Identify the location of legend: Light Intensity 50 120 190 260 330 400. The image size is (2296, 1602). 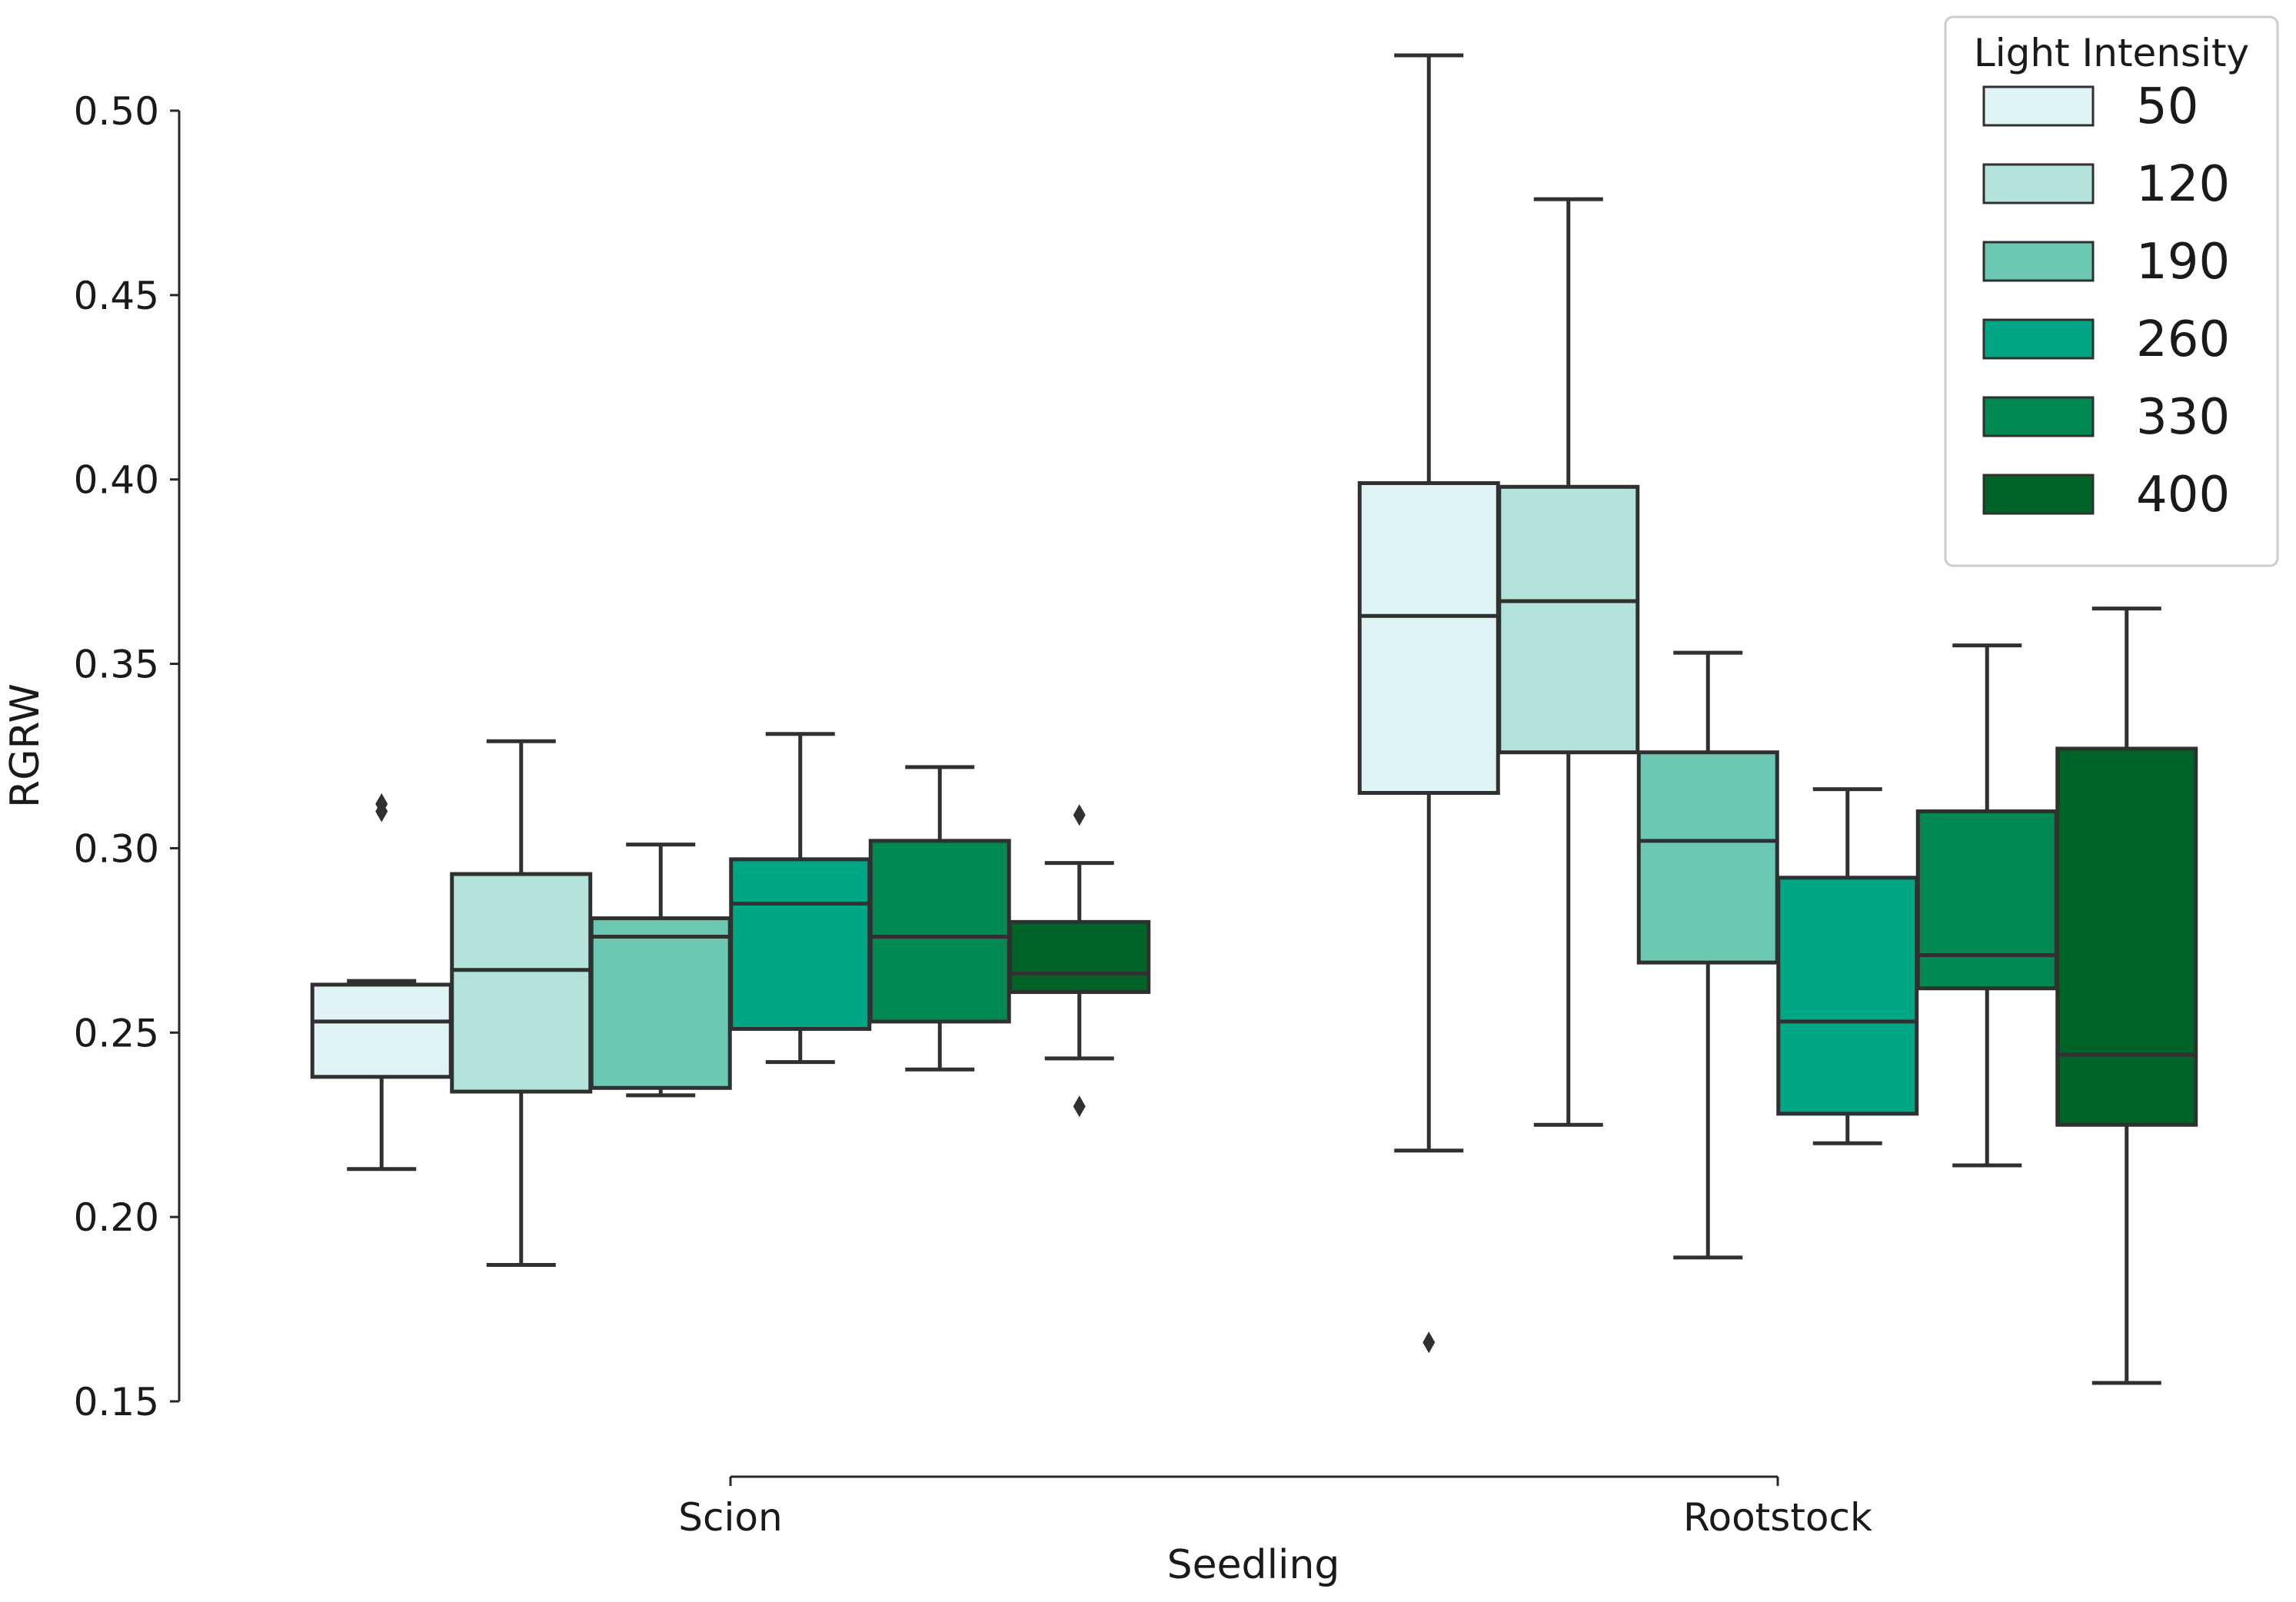
(2111, 291).